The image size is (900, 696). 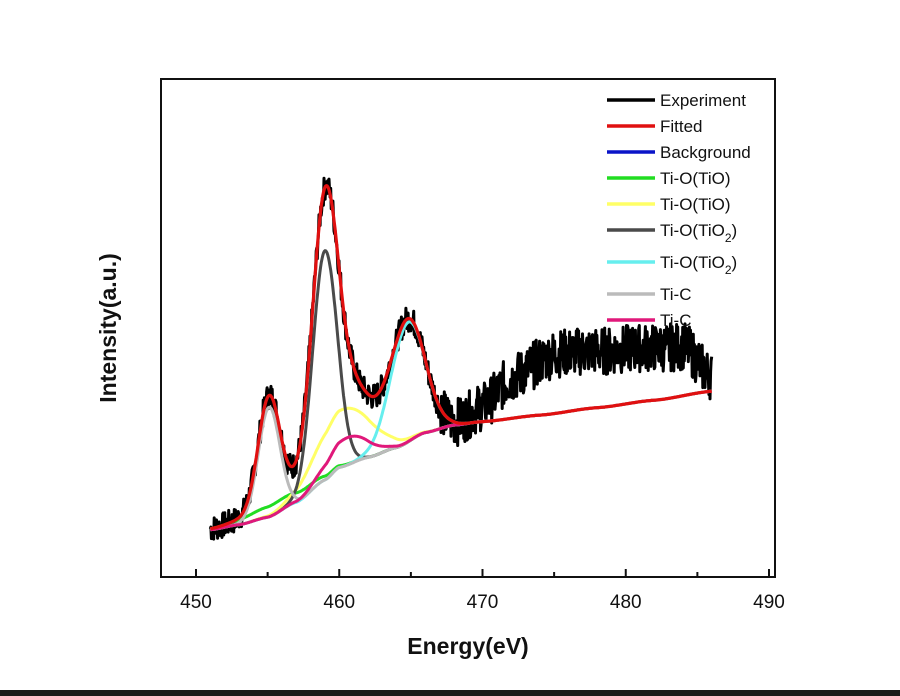 I want to click on x-axis-title: Energy(eV), so click(x=467, y=646).